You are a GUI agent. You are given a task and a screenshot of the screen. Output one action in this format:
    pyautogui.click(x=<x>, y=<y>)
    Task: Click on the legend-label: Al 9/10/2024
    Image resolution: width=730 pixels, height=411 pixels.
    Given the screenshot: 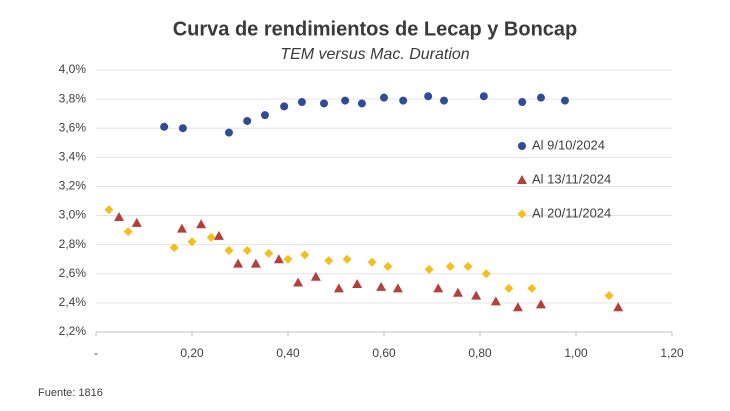 What is the action you would take?
    pyautogui.click(x=568, y=144)
    